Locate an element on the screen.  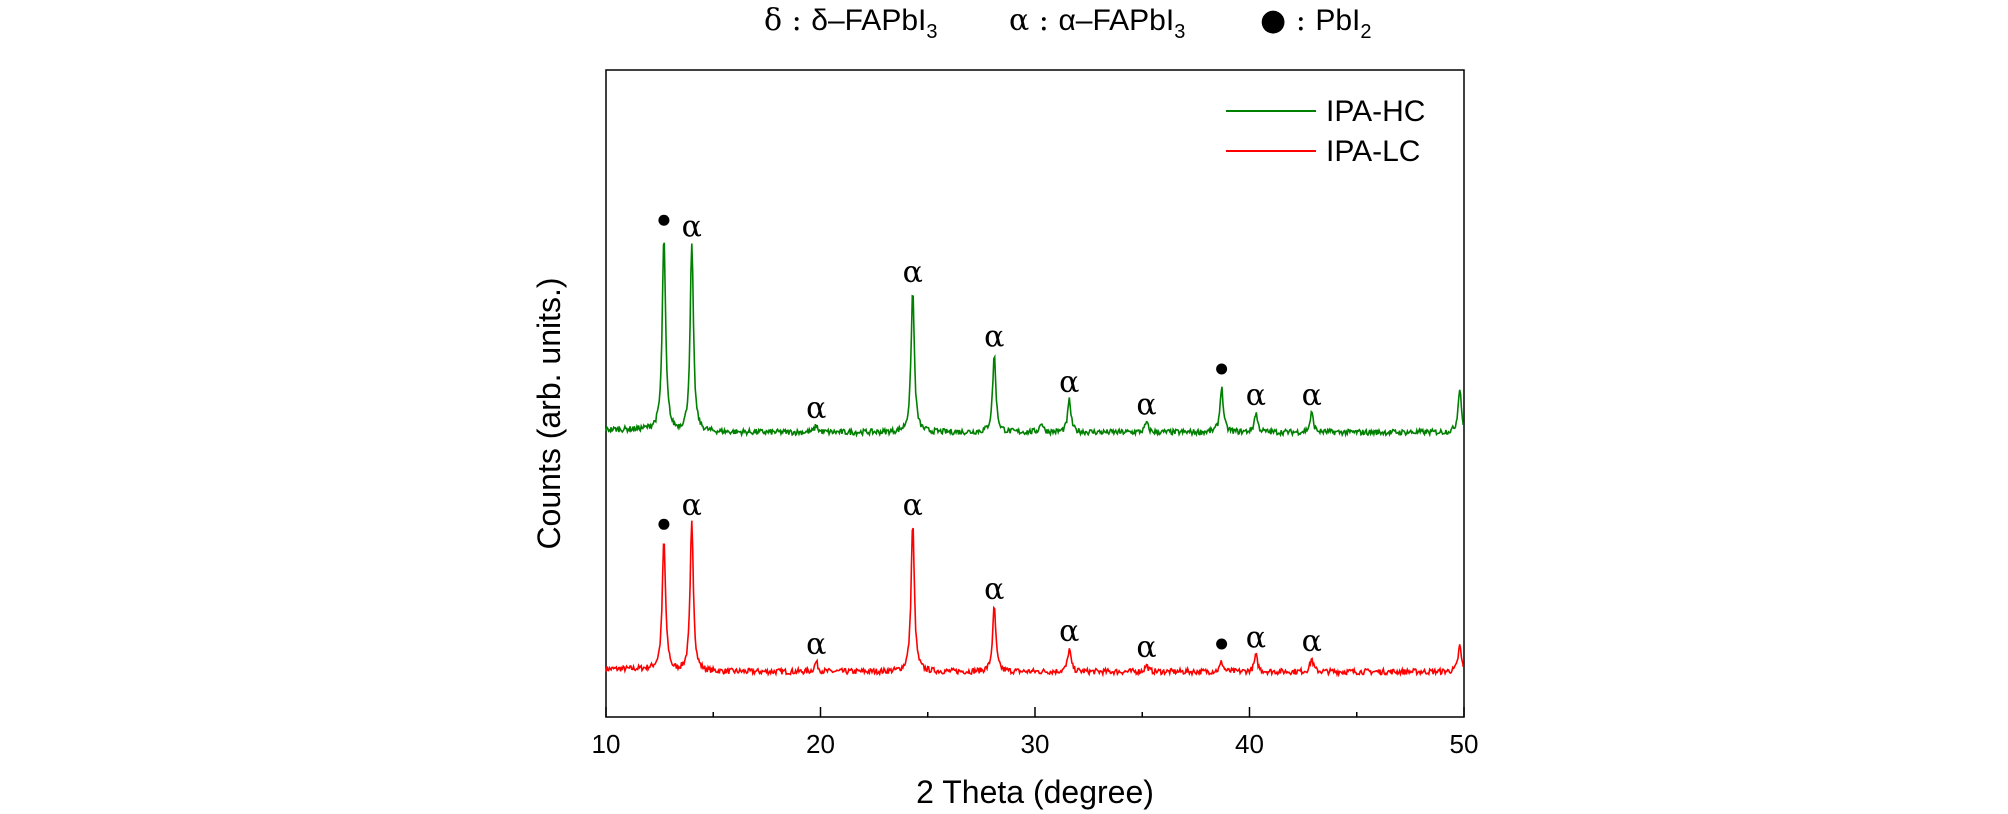
x-axis-ticks: 10 20 30 40 50 is located at coordinates (1035, 733).